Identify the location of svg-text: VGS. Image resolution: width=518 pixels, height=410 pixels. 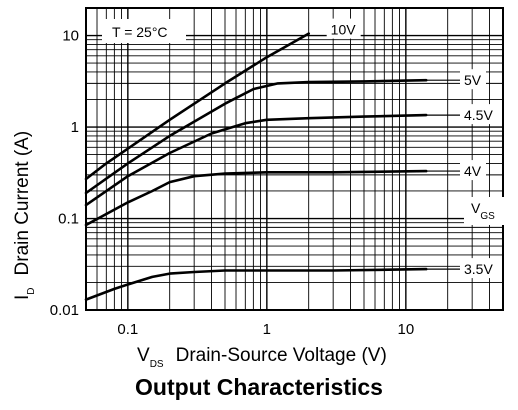
(483, 211).